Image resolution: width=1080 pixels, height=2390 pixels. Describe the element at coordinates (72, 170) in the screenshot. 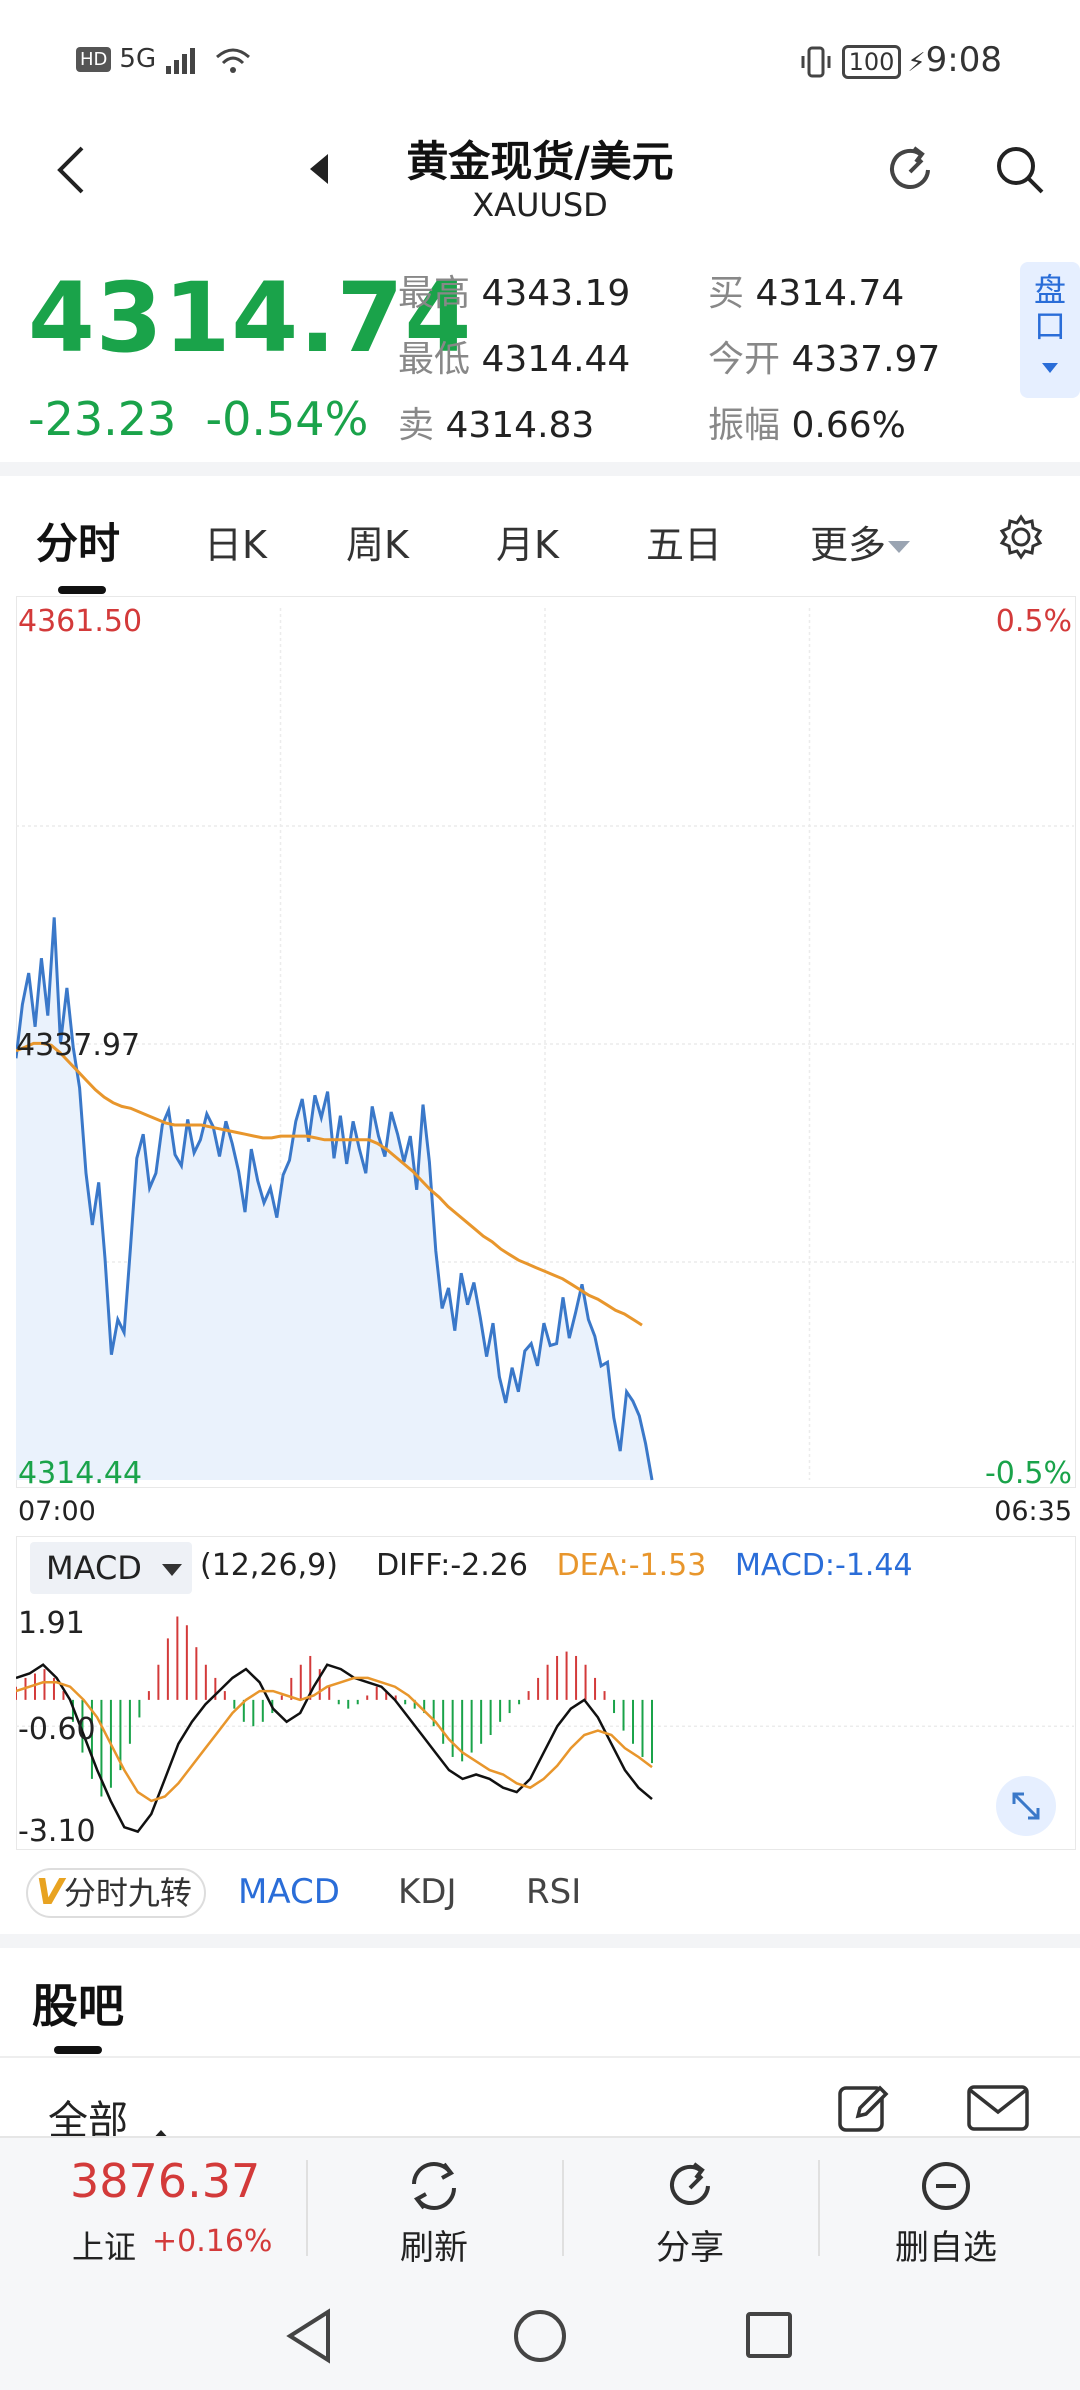

I see `back-icon` at that location.